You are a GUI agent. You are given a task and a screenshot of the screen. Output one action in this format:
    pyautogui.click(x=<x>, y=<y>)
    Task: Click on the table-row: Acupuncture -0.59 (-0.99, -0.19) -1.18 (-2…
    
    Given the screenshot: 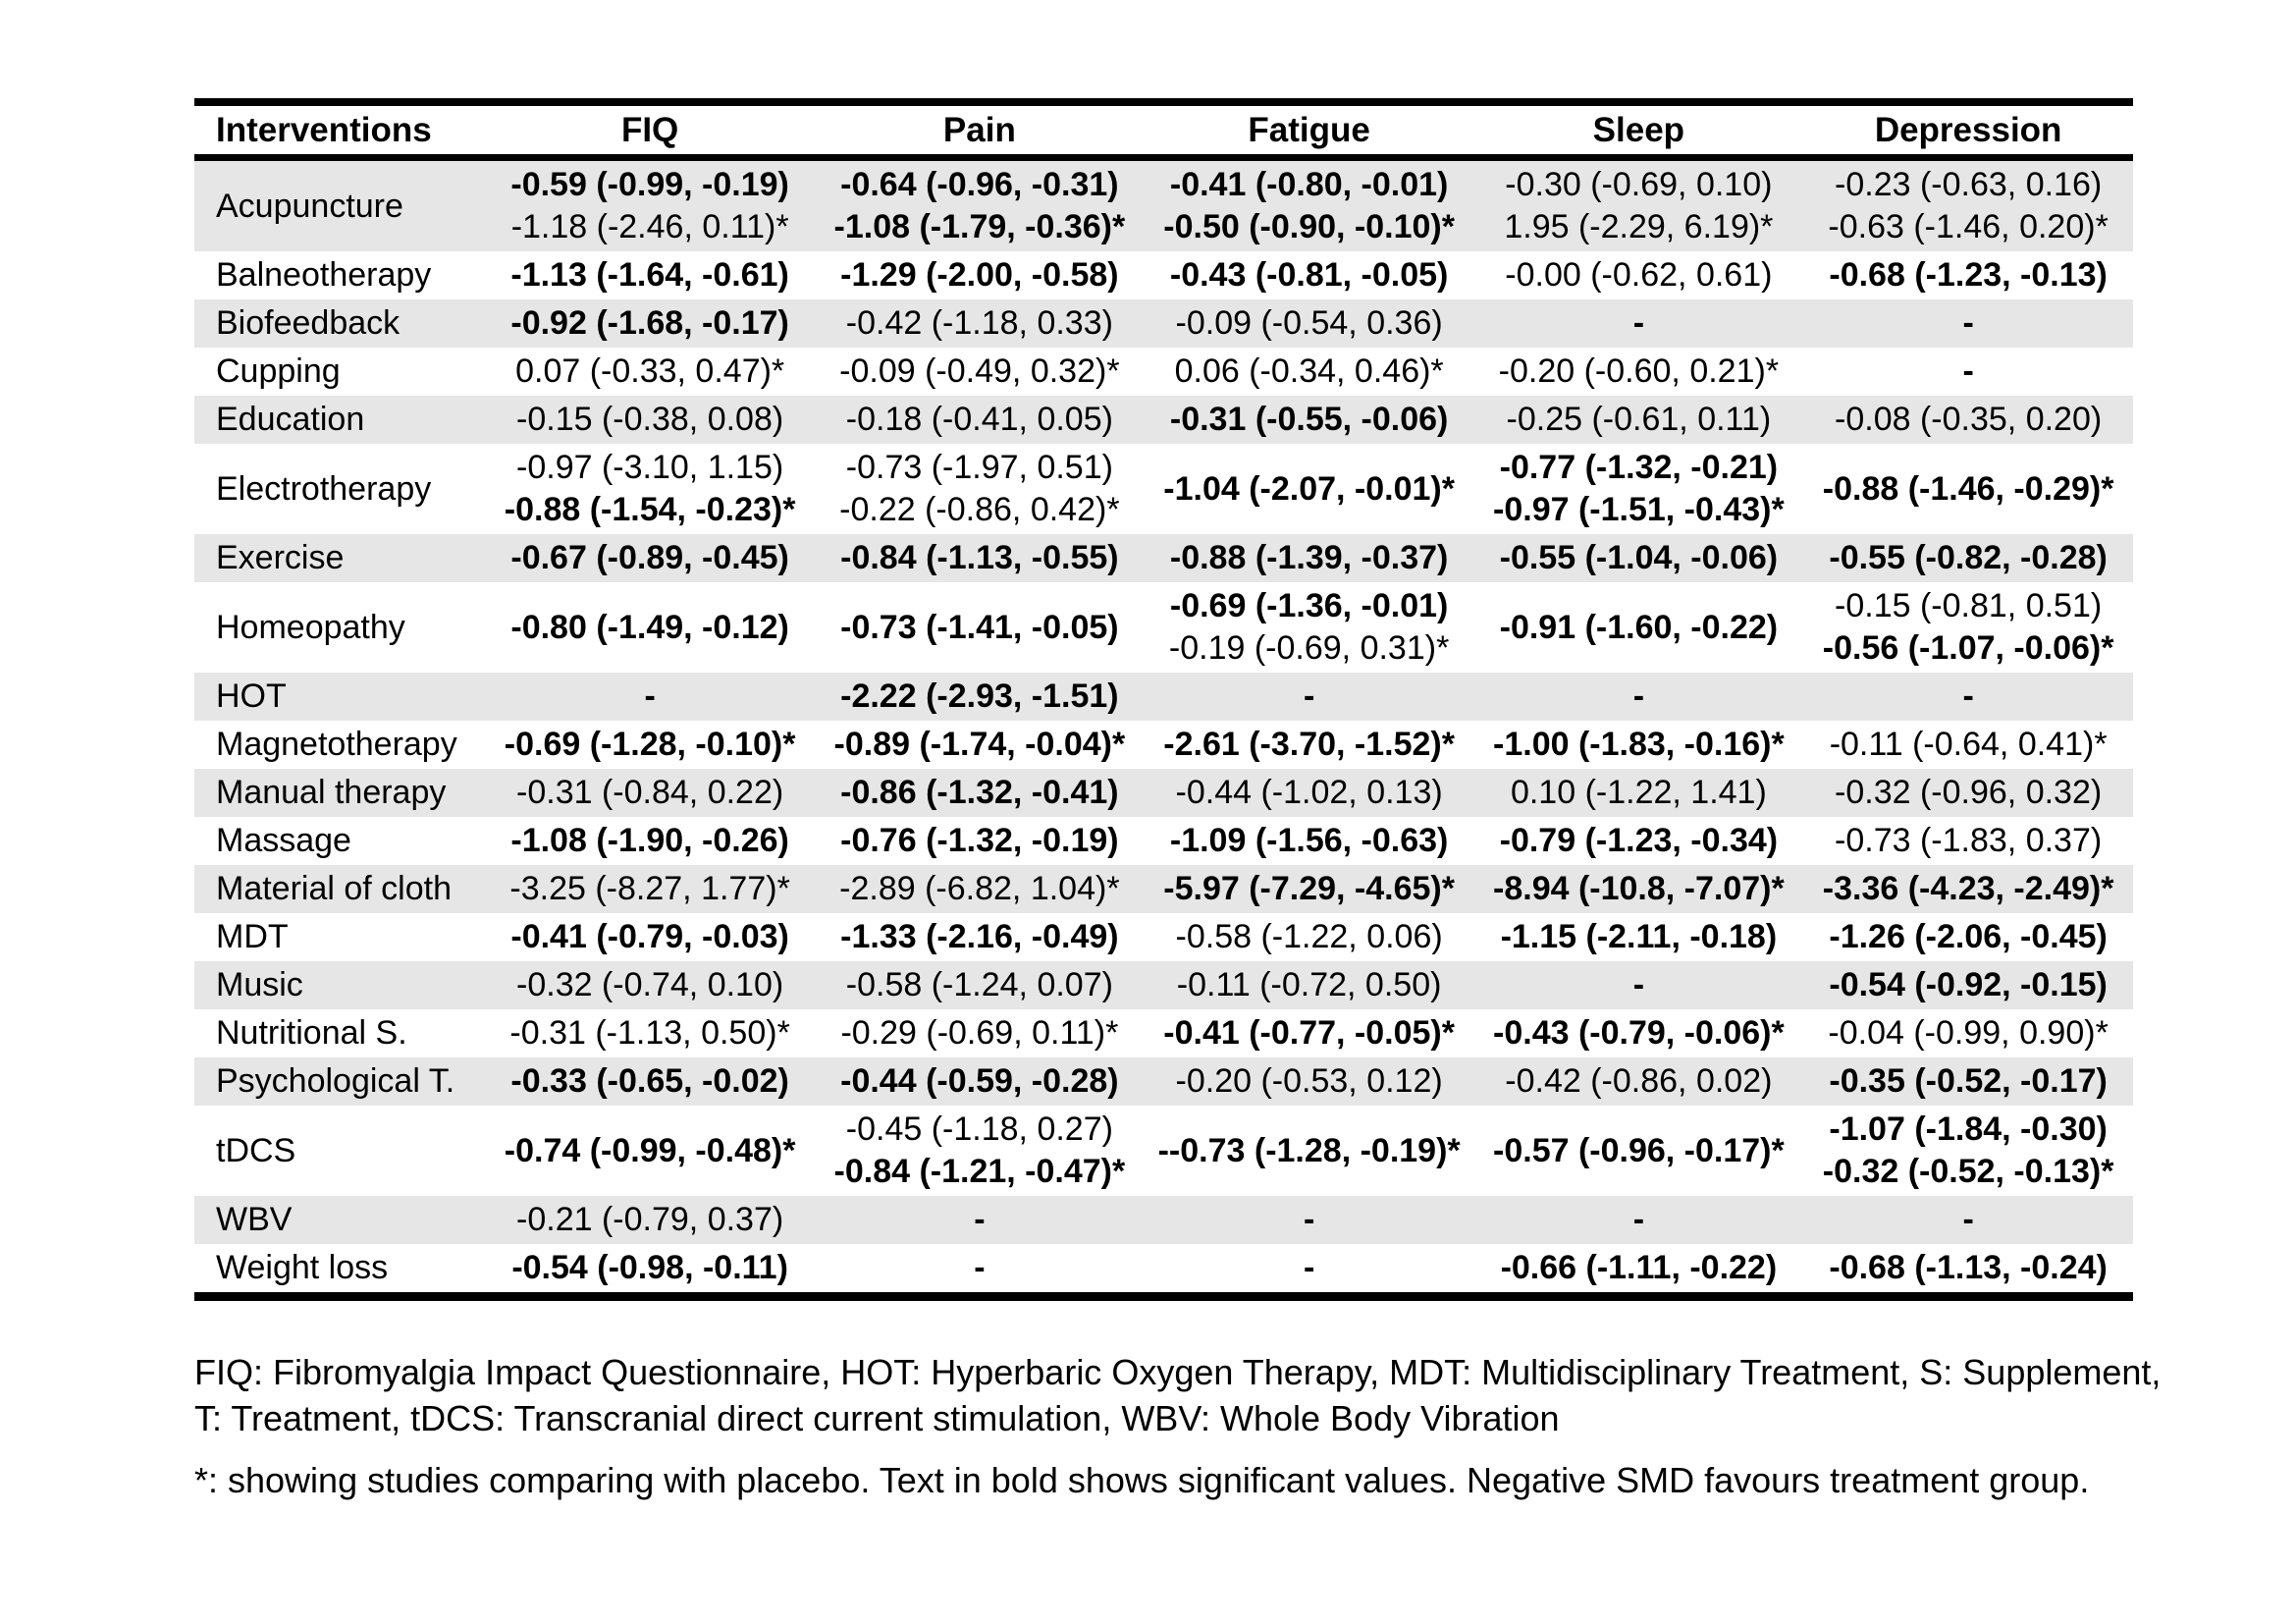 What is the action you would take?
    pyautogui.click(x=1163, y=204)
    